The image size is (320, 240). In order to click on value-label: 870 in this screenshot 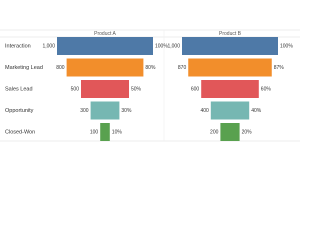, I will do `click(182, 68)`.